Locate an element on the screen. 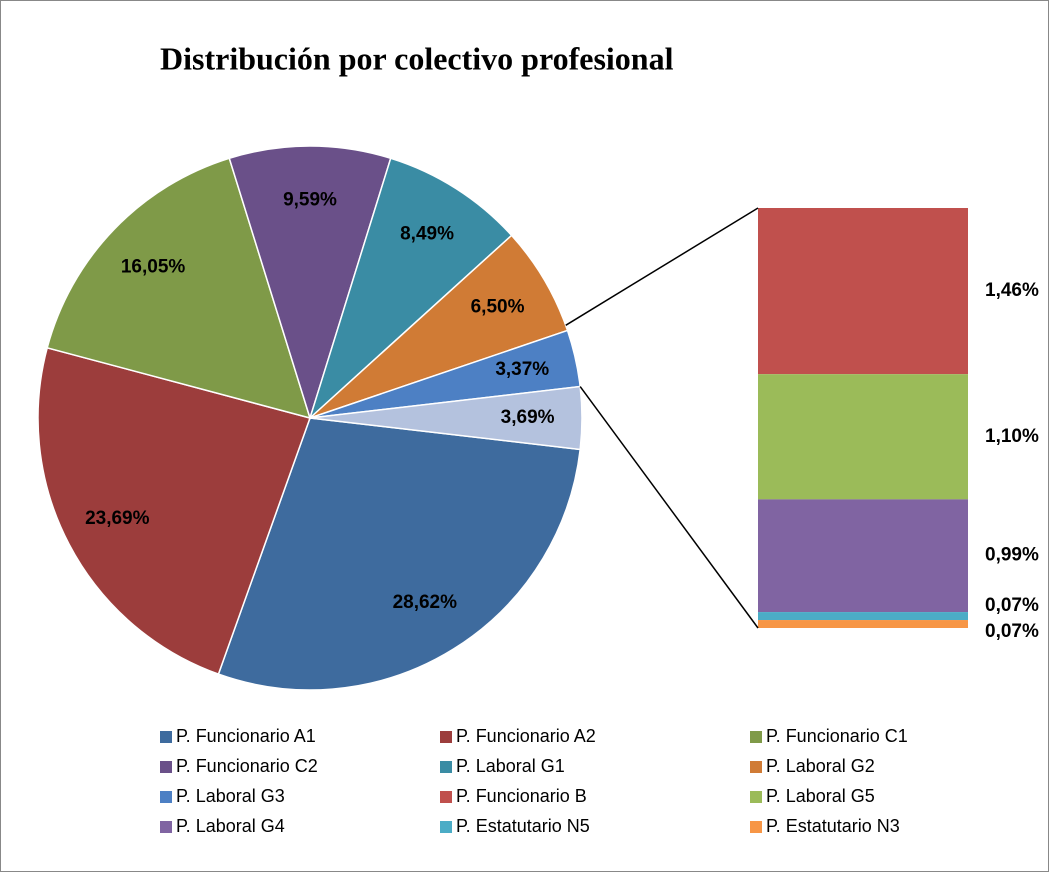 The image size is (1049, 872). legend-label: P. Estatutario N5 is located at coordinates (523, 826).